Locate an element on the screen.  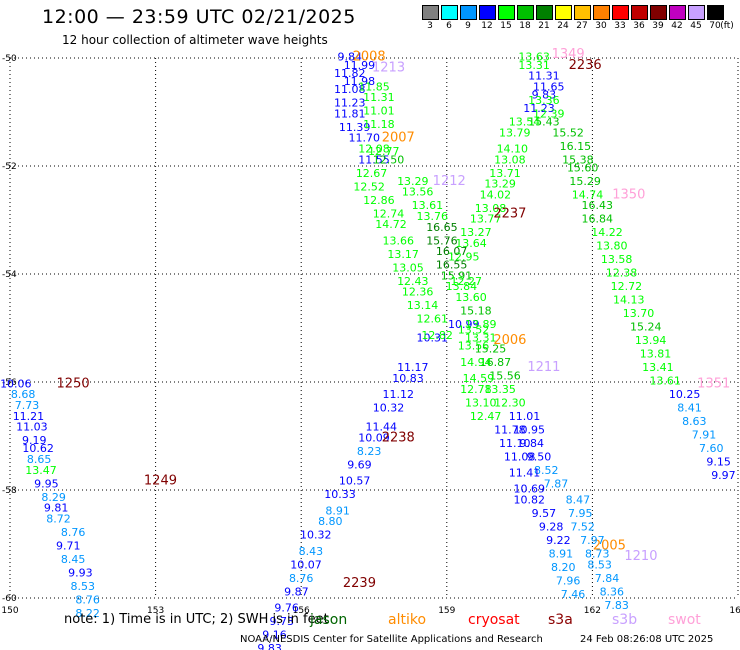
wave-height-value: 8.47 is located at coordinates (578, 500).